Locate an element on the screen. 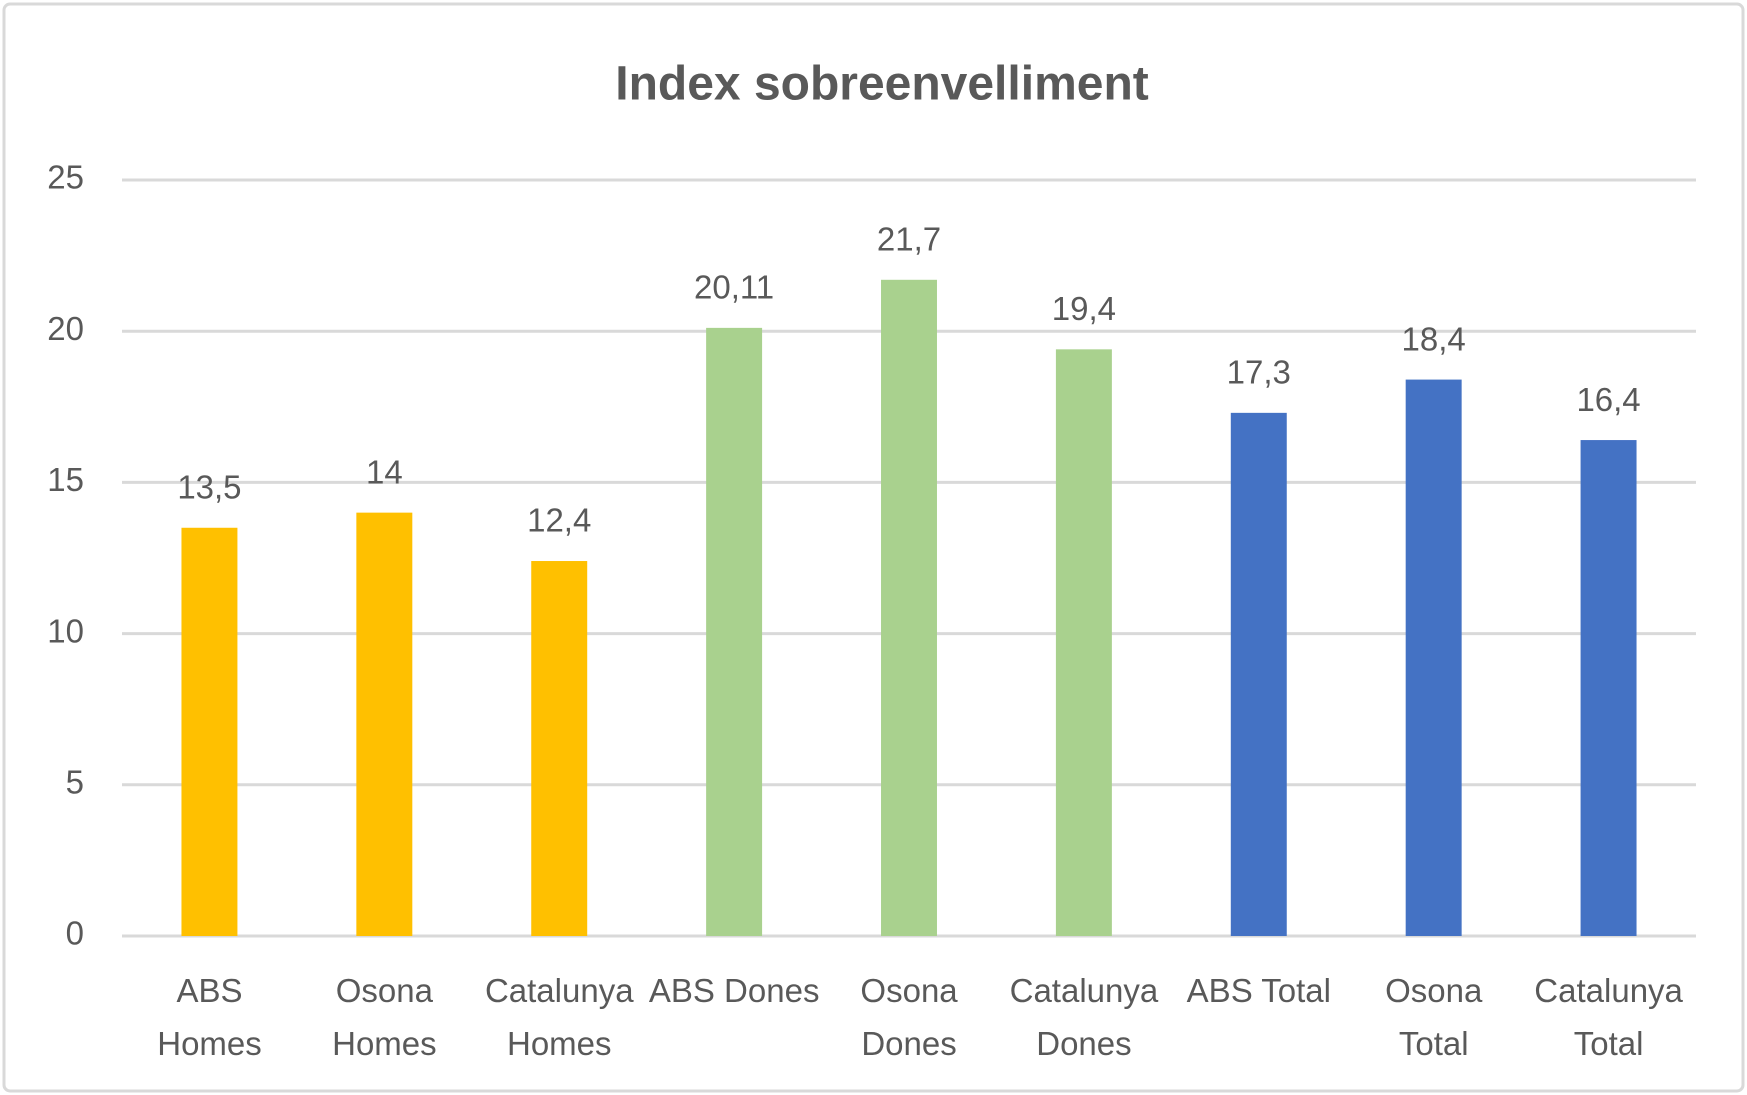  data-label: 20,11 is located at coordinates (734, 287).